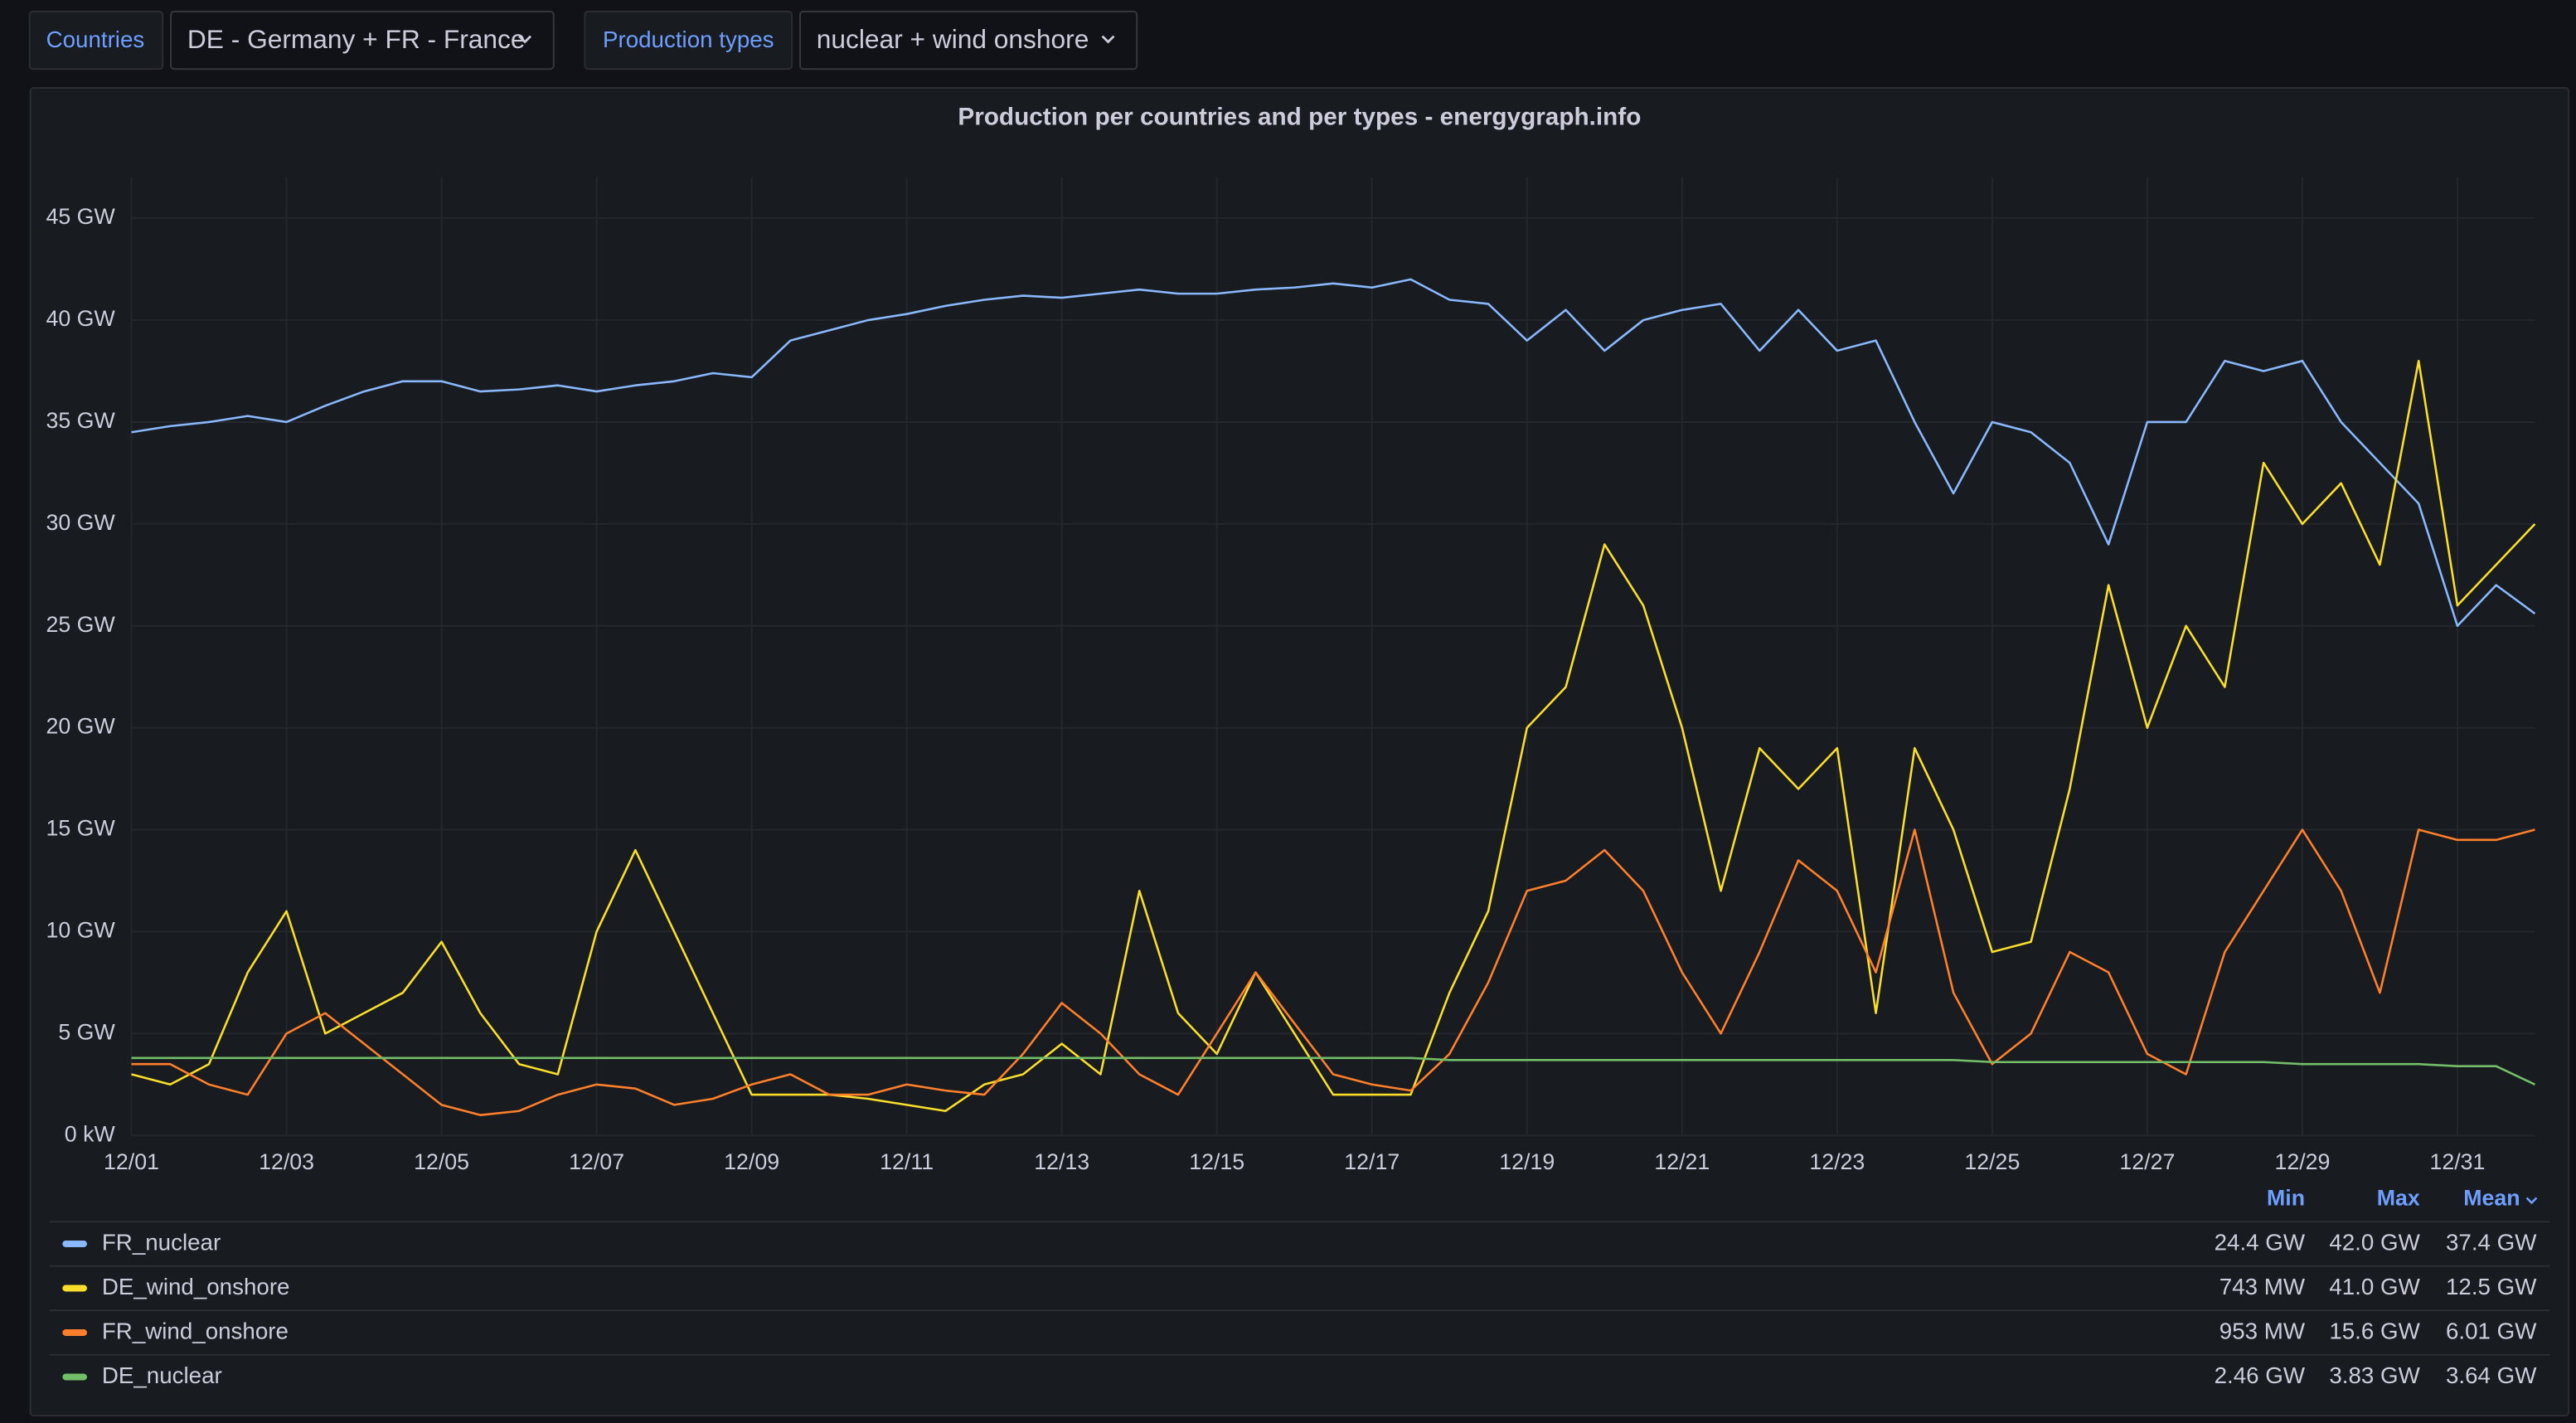  Describe the element at coordinates (80, 216) in the screenshot. I see `y-tick-label: 45 GW` at that location.